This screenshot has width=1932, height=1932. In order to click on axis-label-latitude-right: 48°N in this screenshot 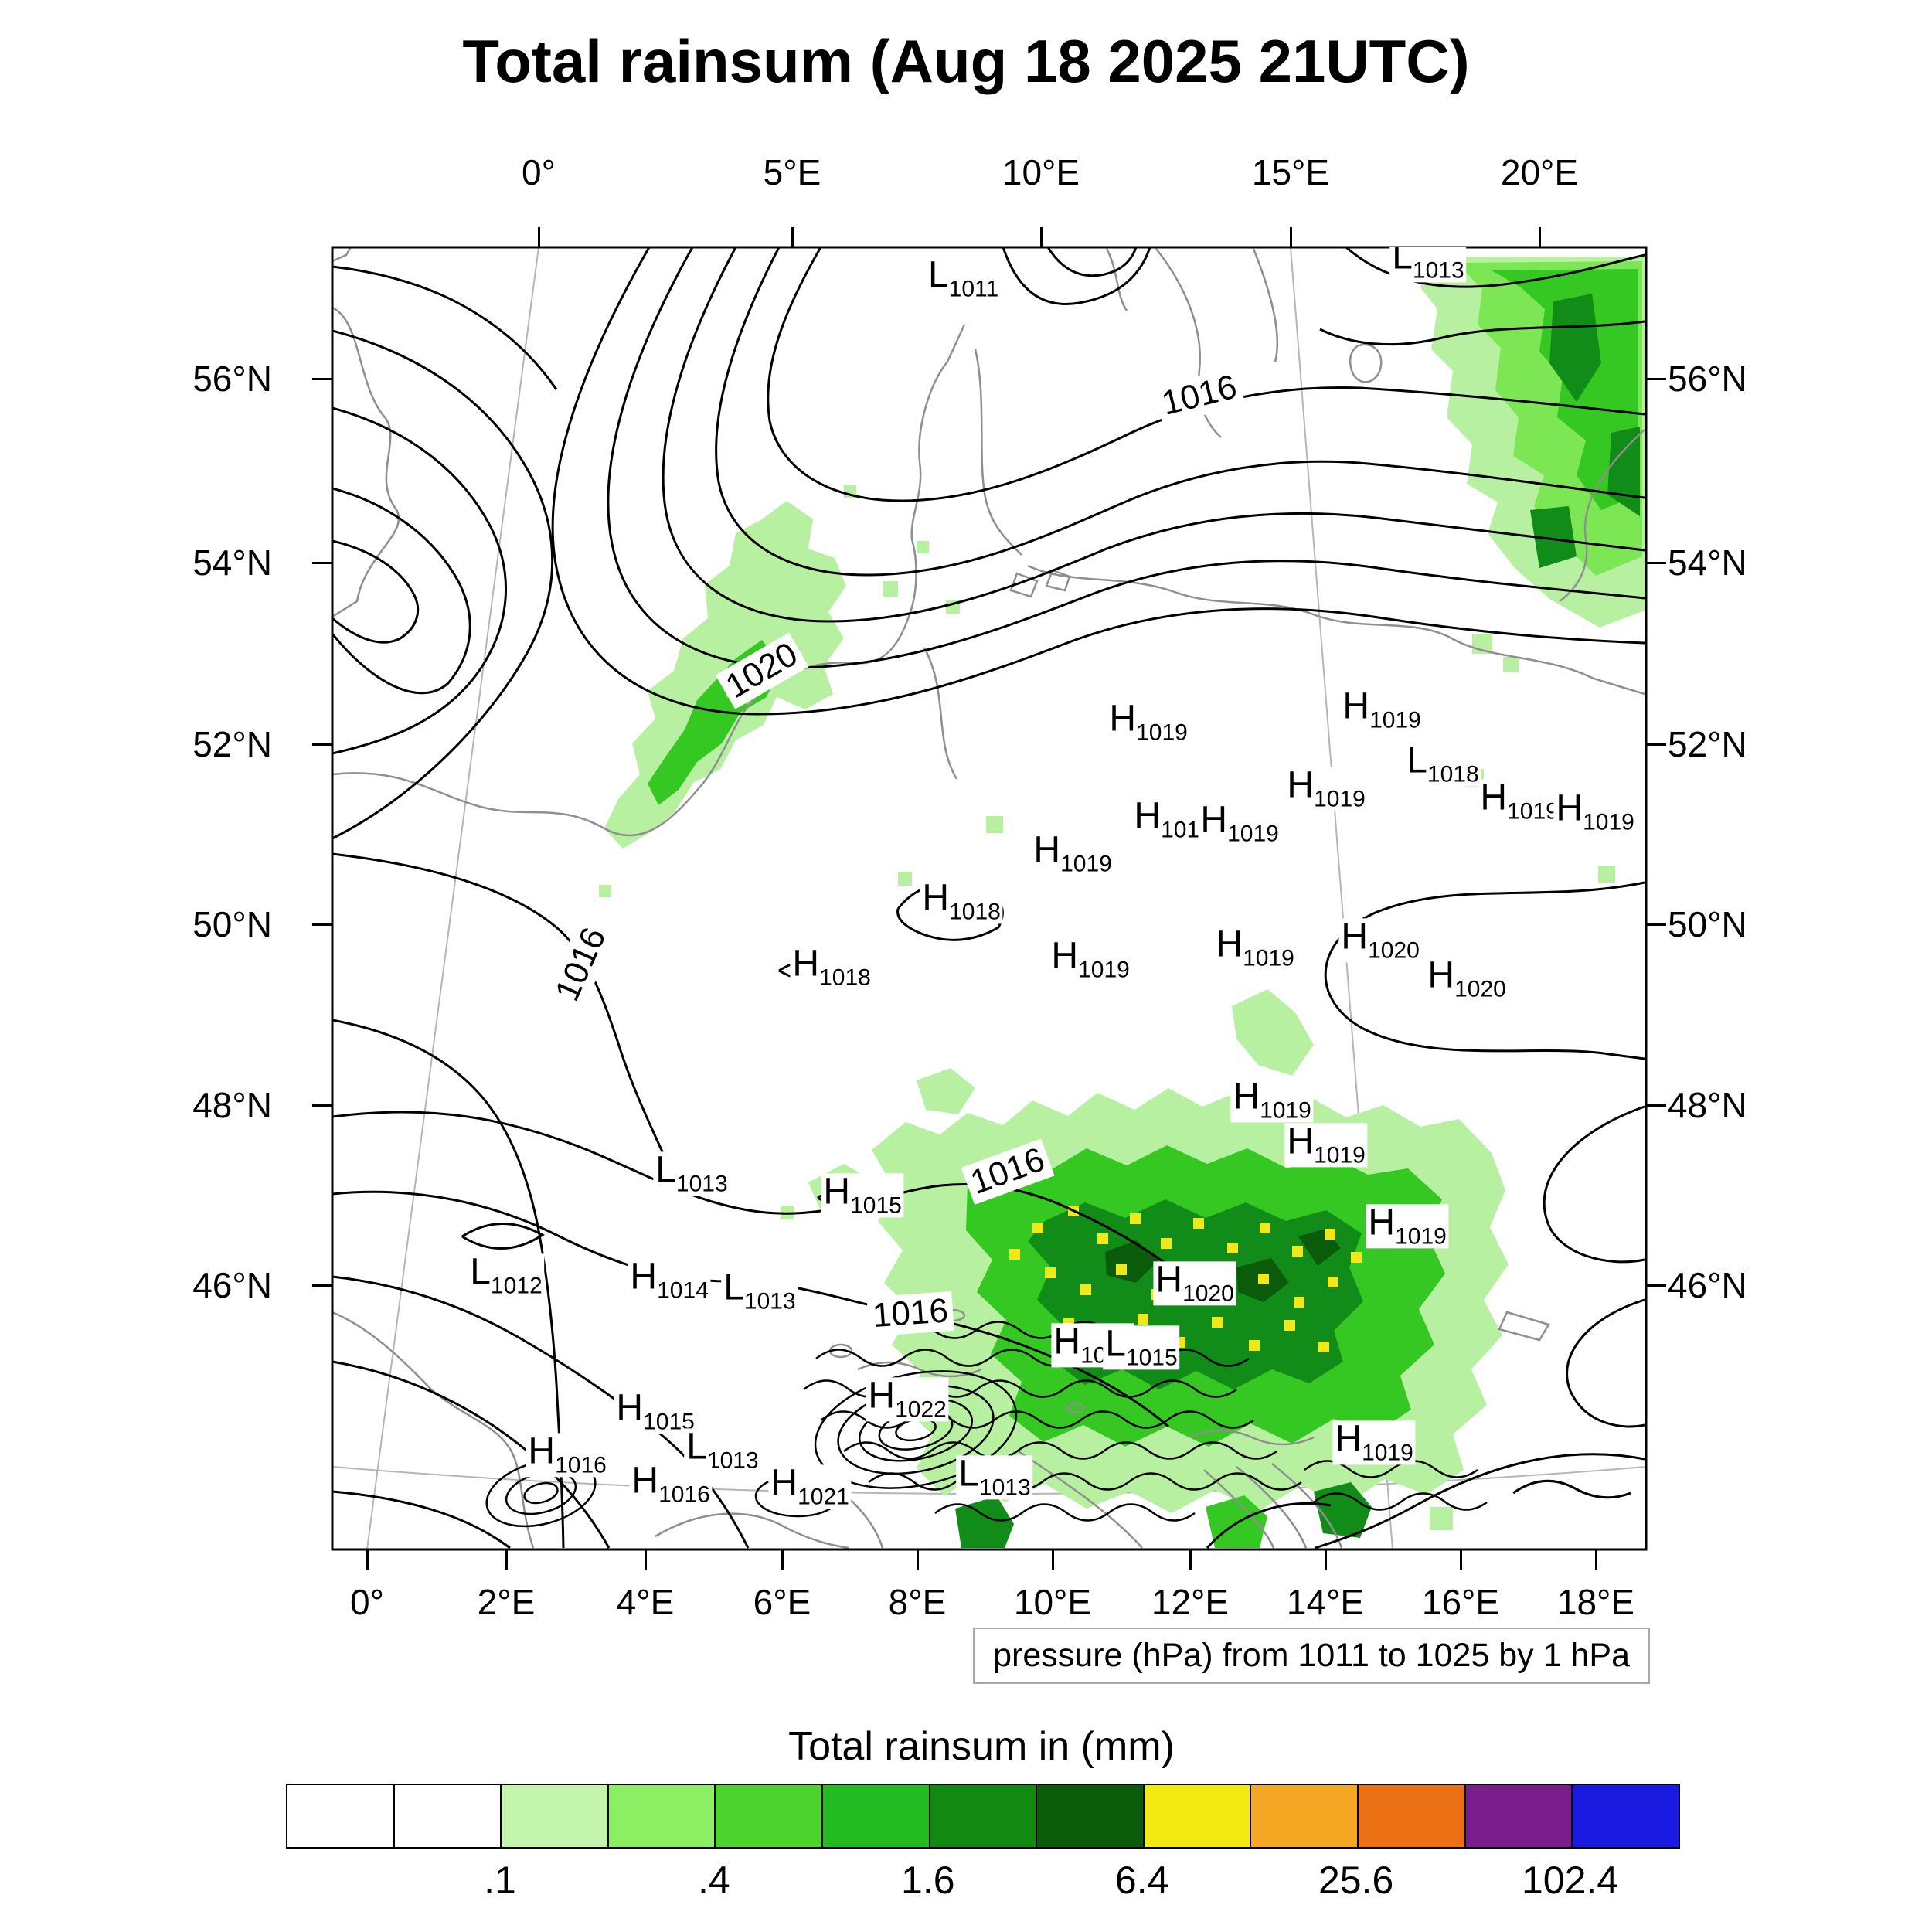, I will do `click(1708, 1105)`.